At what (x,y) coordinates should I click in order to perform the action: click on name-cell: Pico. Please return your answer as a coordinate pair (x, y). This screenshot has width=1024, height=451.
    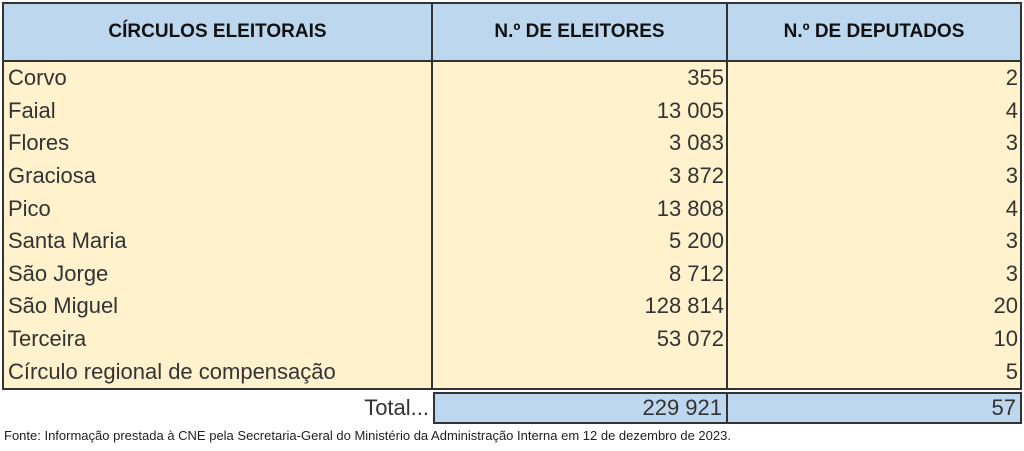
    Looking at the image, I should click on (29, 208).